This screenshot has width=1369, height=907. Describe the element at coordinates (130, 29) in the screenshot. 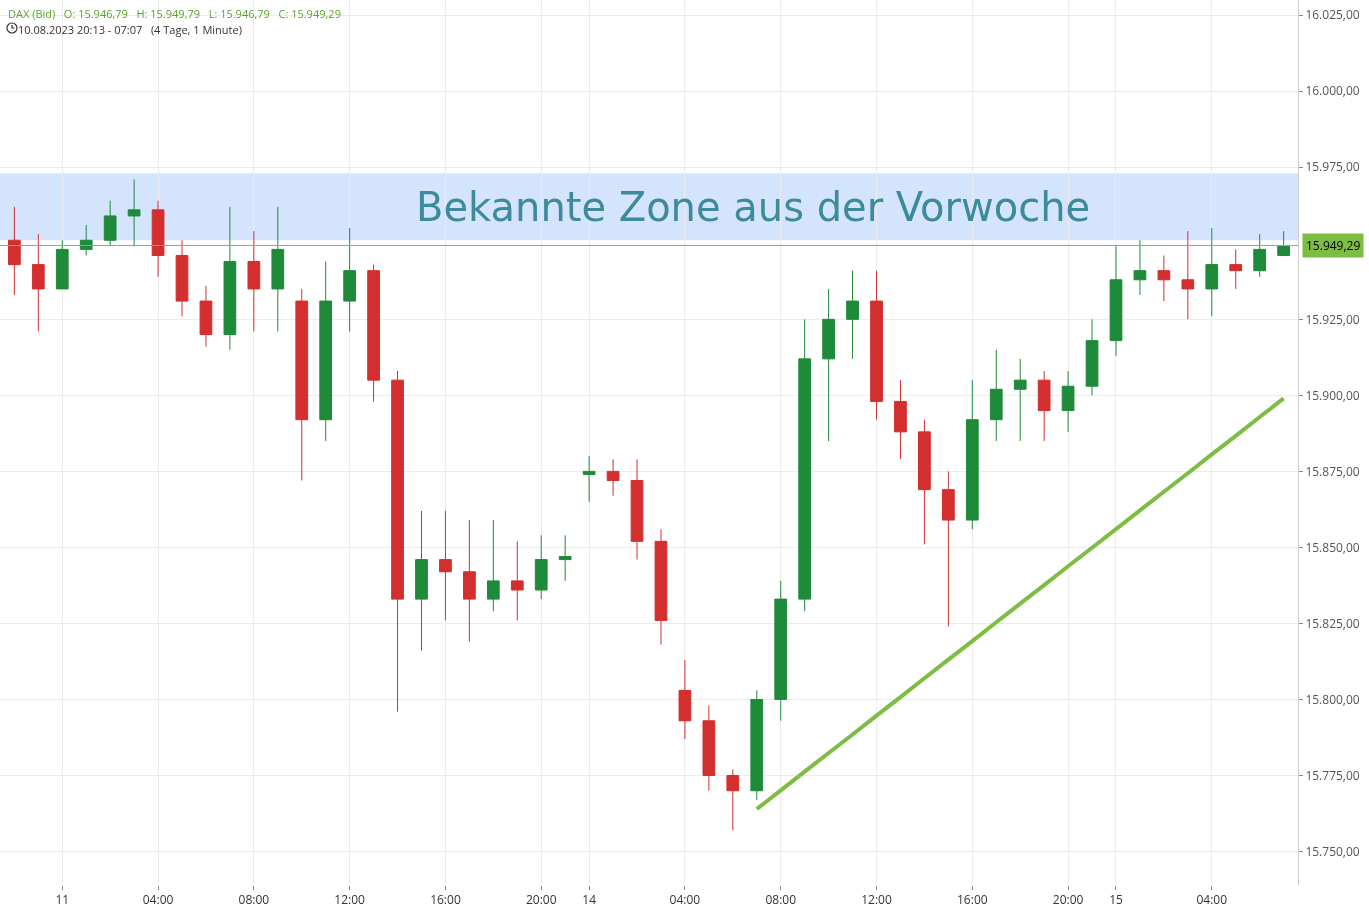

I see `annotation: 10.08.2023 20:13 - 07:07 (4 Tage, 1 Minute)` at that location.